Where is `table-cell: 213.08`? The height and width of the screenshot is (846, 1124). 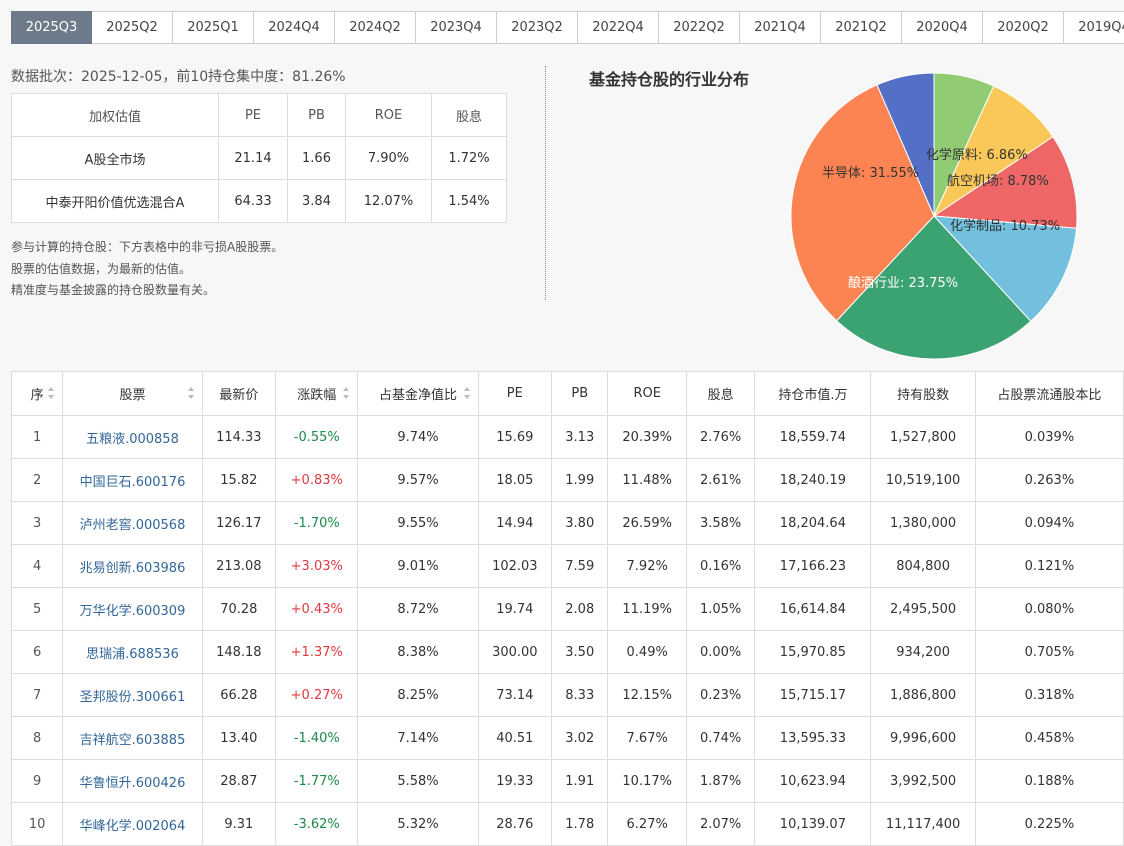 table-cell: 213.08 is located at coordinates (239, 566).